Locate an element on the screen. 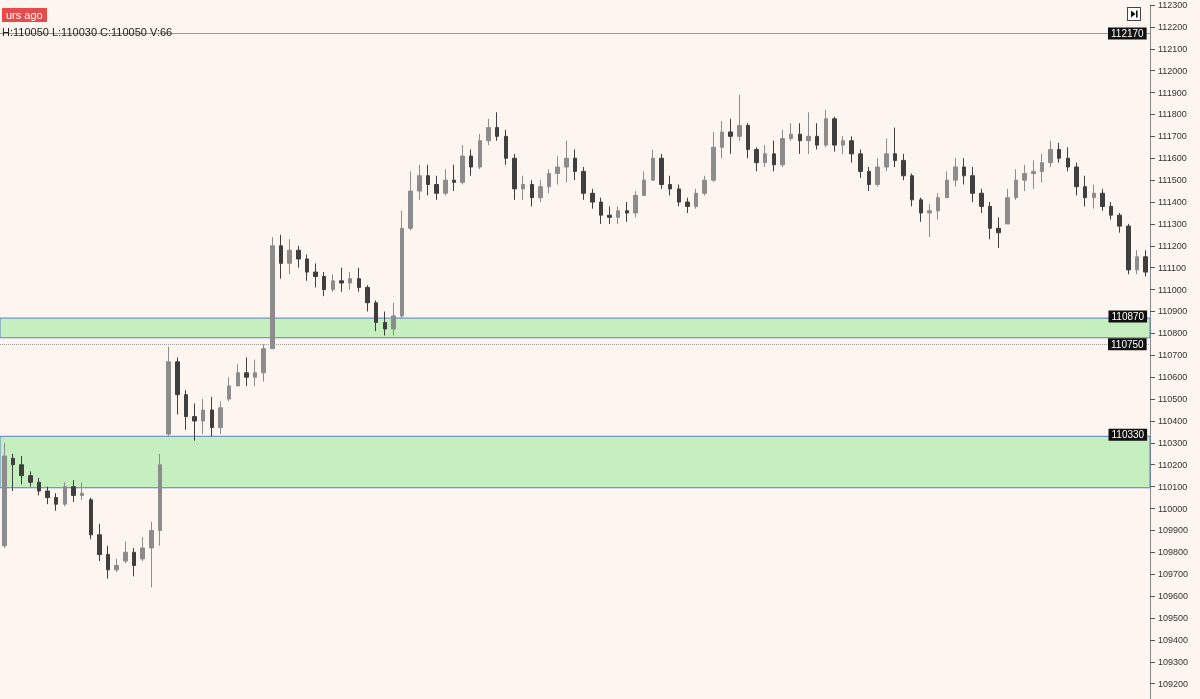 This screenshot has height=699, width=1200. annotation: H:110050 L:110030 C:110050 V:66 is located at coordinates (87, 32).